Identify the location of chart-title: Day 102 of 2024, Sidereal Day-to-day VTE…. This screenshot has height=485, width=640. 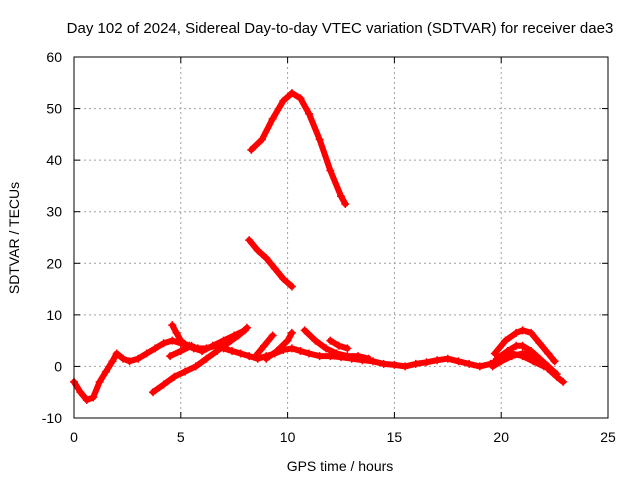
(340, 28).